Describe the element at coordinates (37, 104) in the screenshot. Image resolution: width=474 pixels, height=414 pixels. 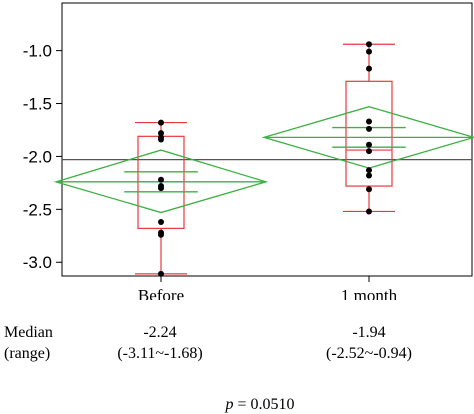
I see `y-tick-label: -1.5` at that location.